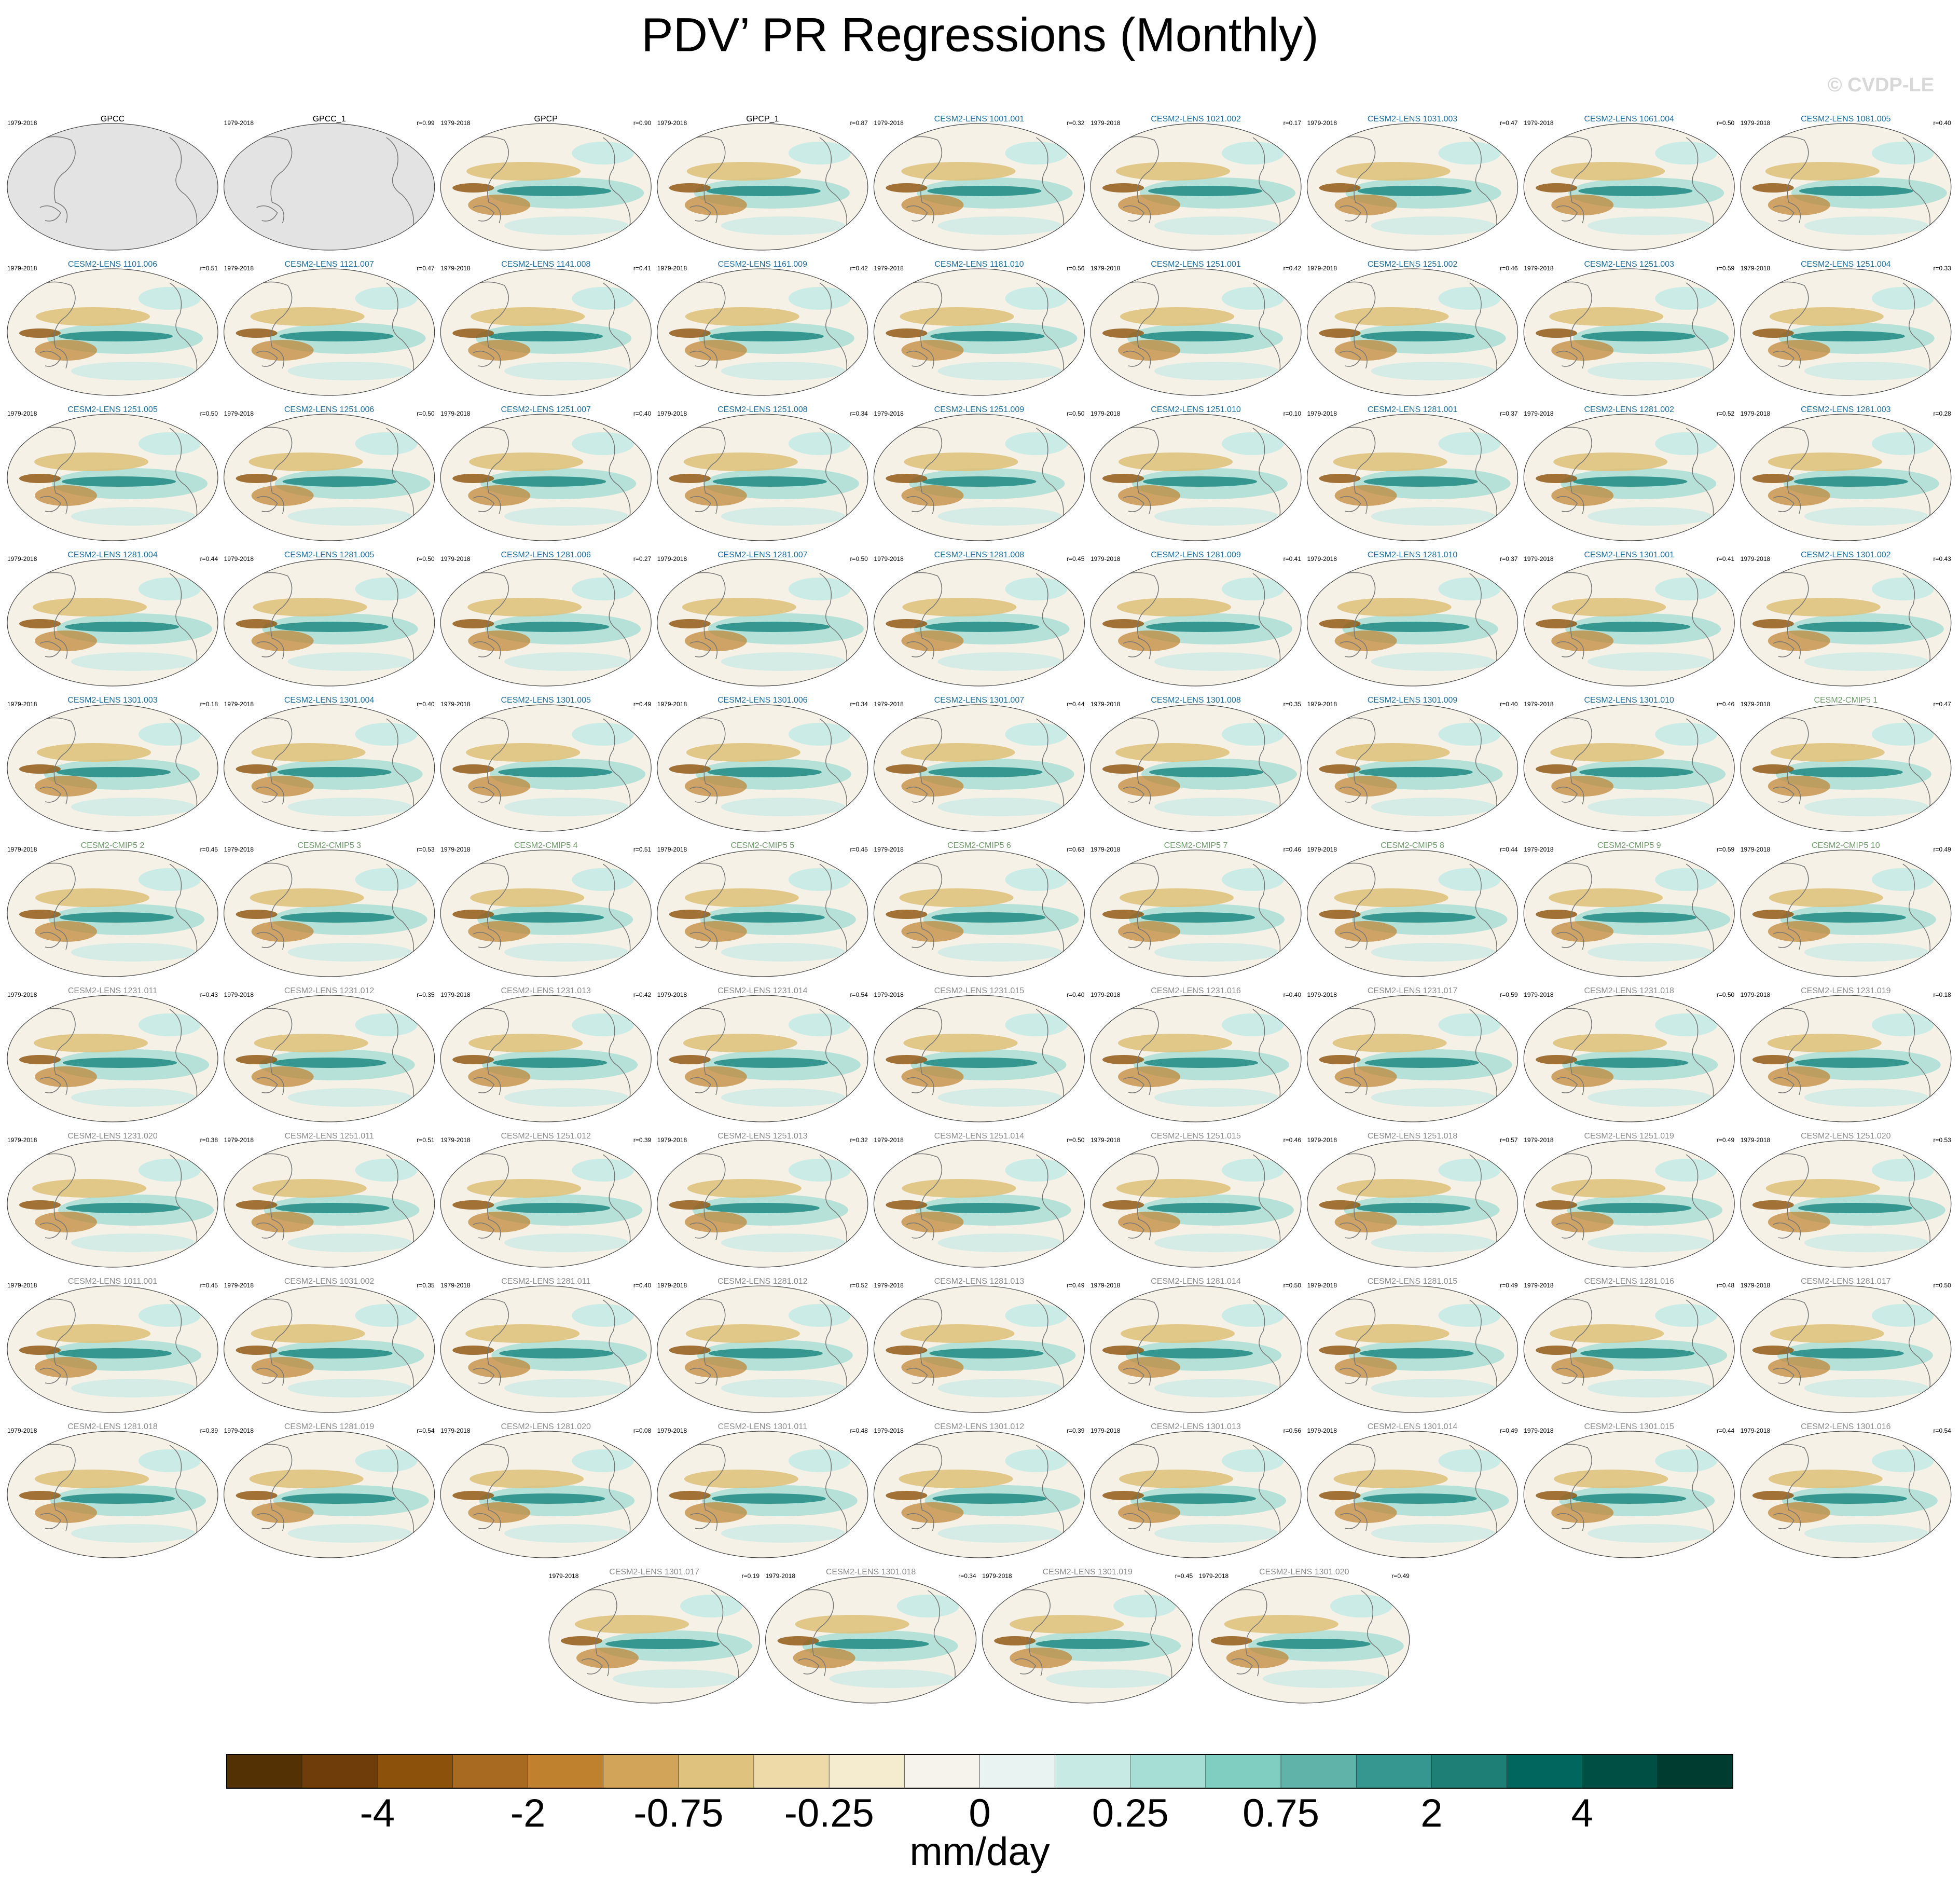 The height and width of the screenshot is (1893, 1960). I want to click on map-panel: 1979-2018 CESM2-LENS 1251.010 r=0.10, so click(1196, 473).